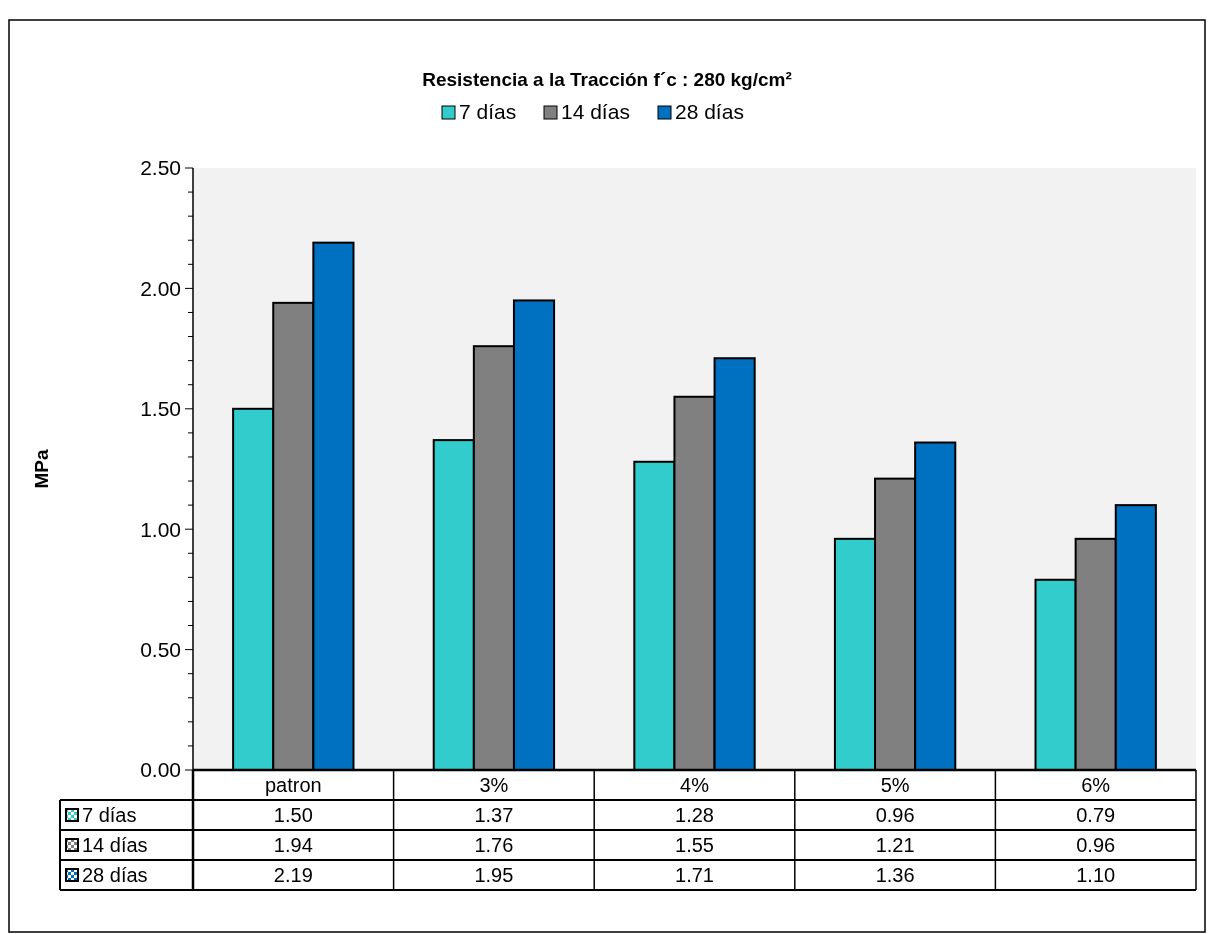 This screenshot has width=1214, height=934. What do you see at coordinates (160, 409) in the screenshot?
I see `y-tick-label: 1.50` at bounding box center [160, 409].